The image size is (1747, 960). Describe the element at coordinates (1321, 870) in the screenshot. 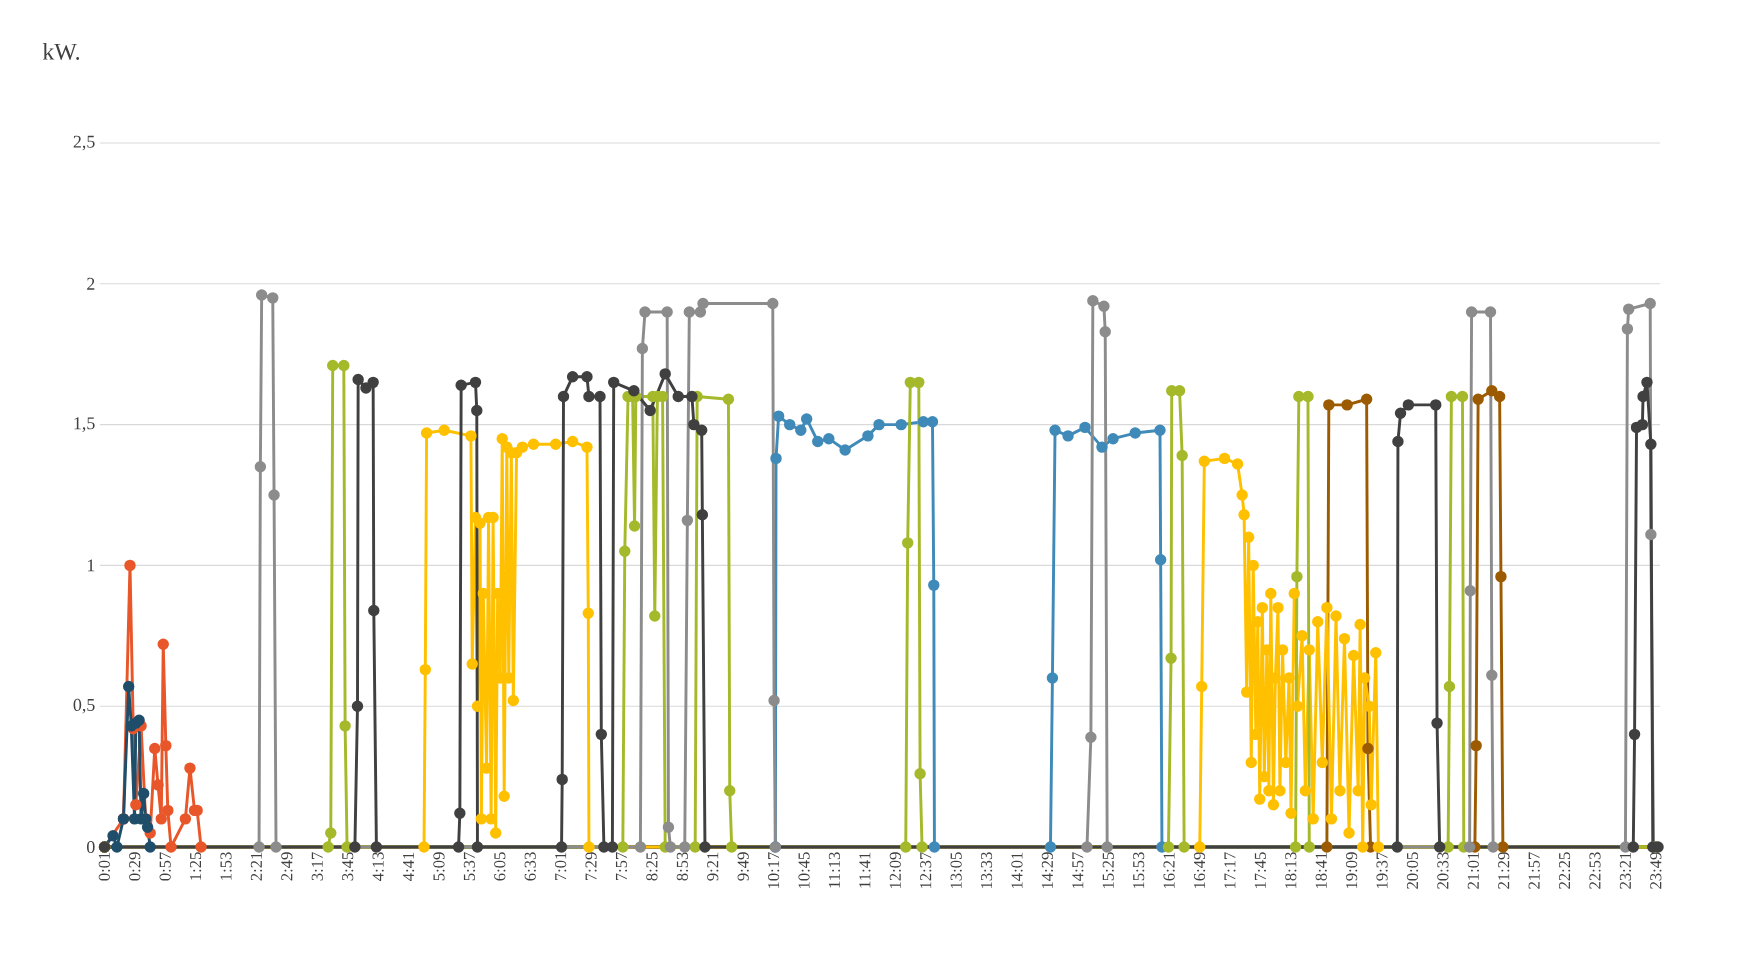

I see `x-tick-label: 18:41` at that location.